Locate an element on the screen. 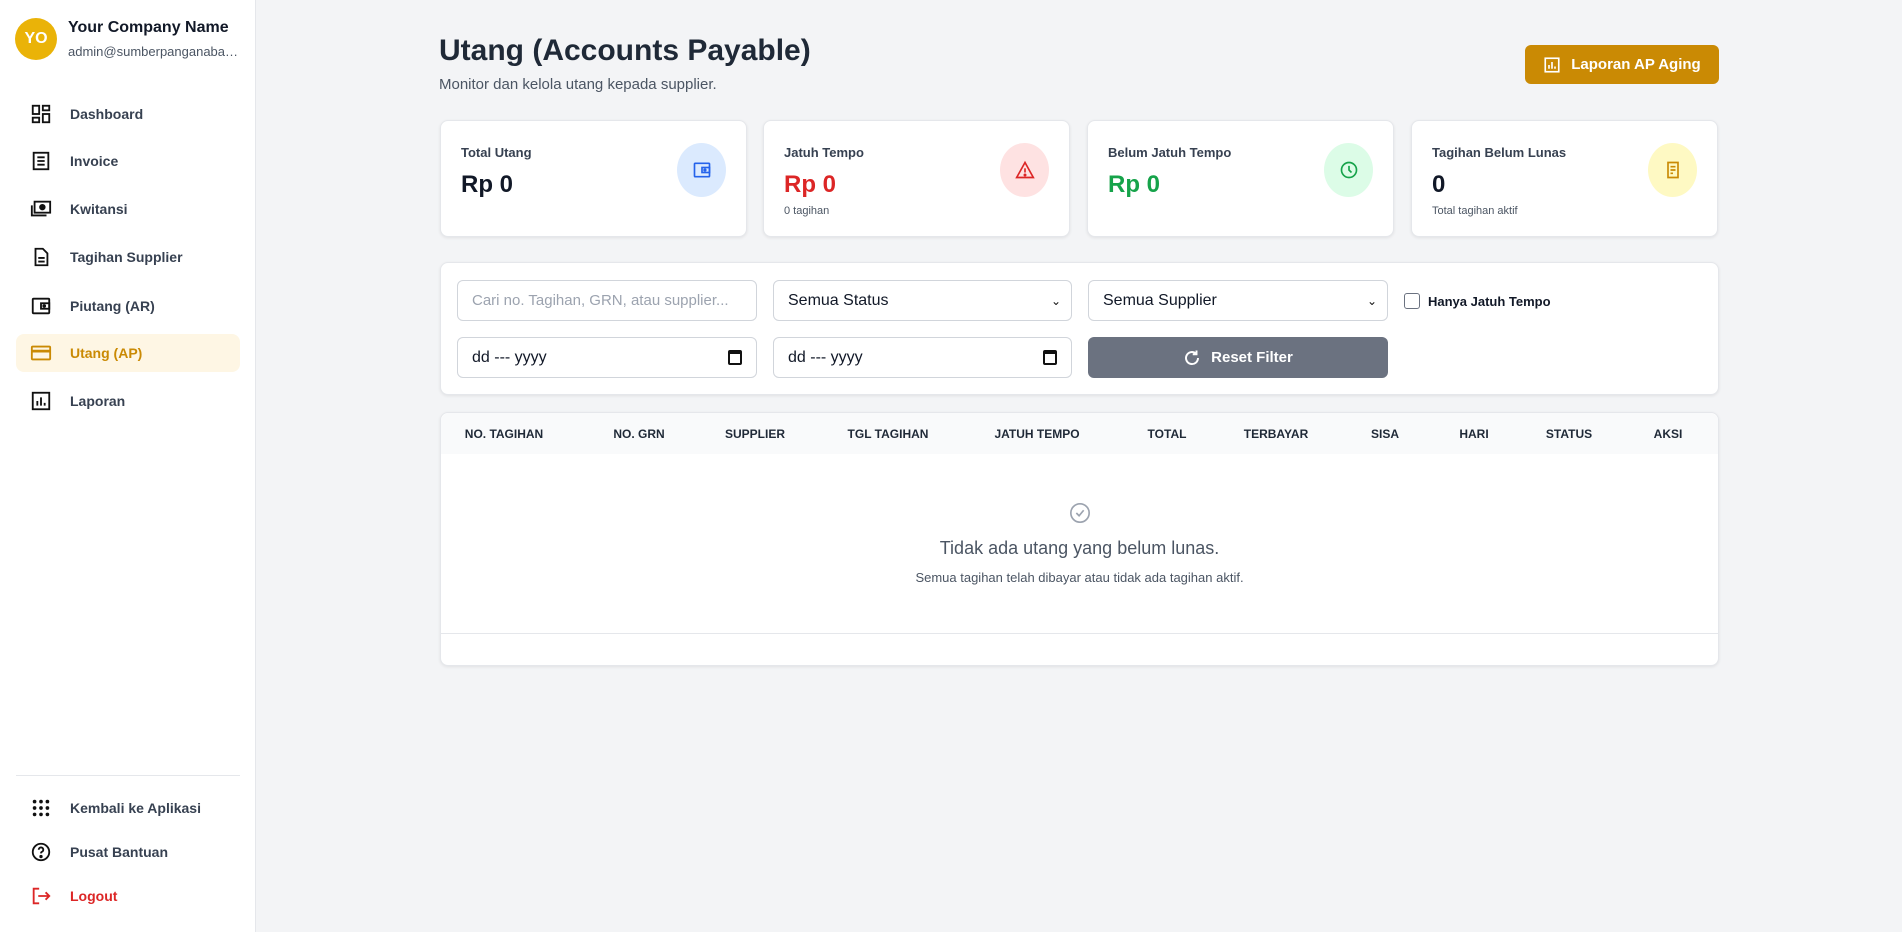 Image resolution: width=1902 pixels, height=932 pixels. sidebar-item-bantuan: Pusat Bantuan is located at coordinates (128, 852).